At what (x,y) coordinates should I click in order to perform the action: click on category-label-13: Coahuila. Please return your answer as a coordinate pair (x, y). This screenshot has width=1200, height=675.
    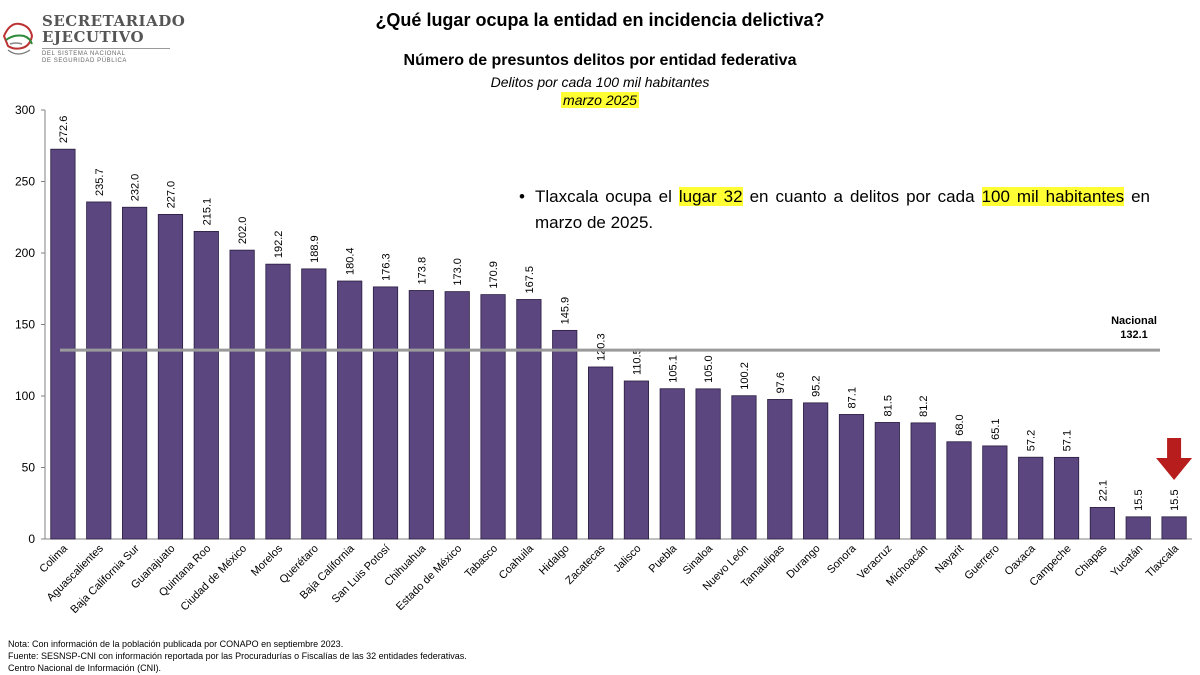
    Looking at the image, I should click on (517, 562).